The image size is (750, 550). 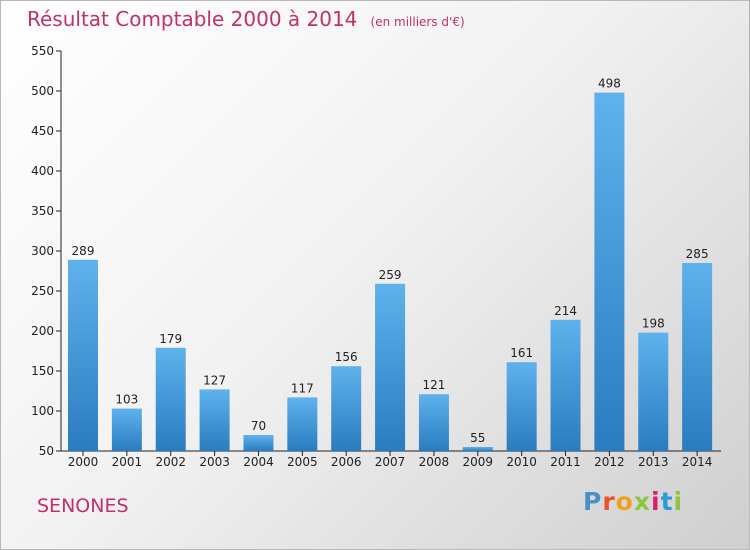 What do you see at coordinates (42, 131) in the screenshot?
I see `y-tick-label: 450` at bounding box center [42, 131].